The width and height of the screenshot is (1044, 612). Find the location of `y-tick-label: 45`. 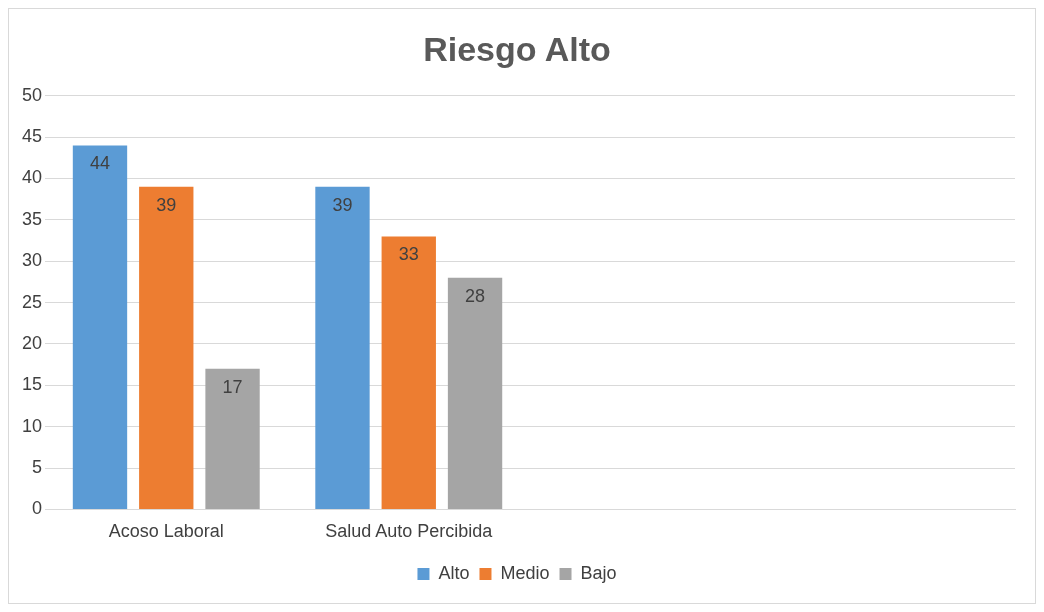

y-tick-label: 45 is located at coordinates (32, 136).